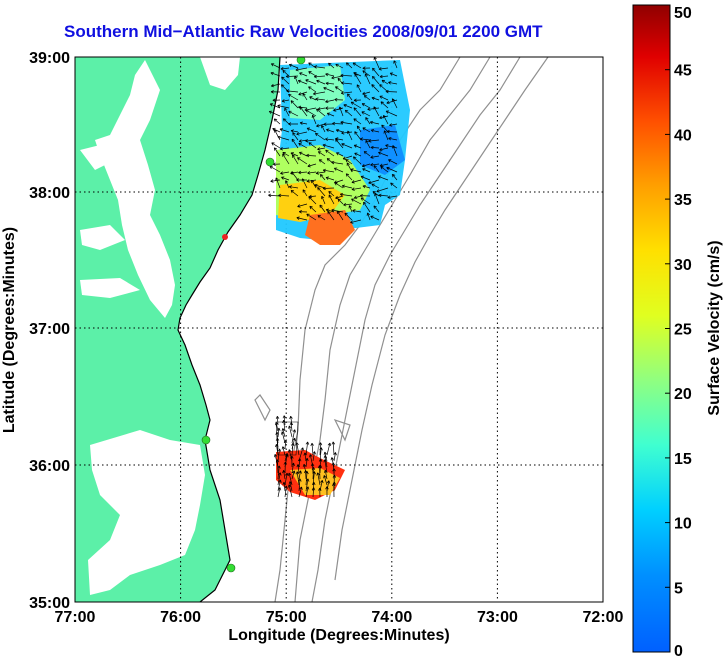 The width and height of the screenshot is (724, 659). Describe the element at coordinates (683, 265) in the screenshot. I see `colorbar-tick-label: 30` at that location.